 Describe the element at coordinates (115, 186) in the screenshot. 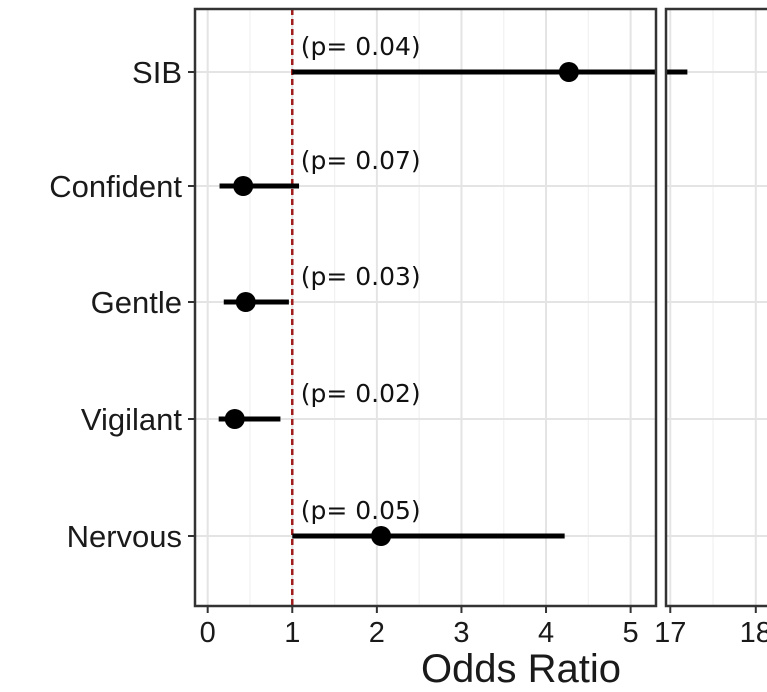

I see `y-tick-label: Confident` at that location.